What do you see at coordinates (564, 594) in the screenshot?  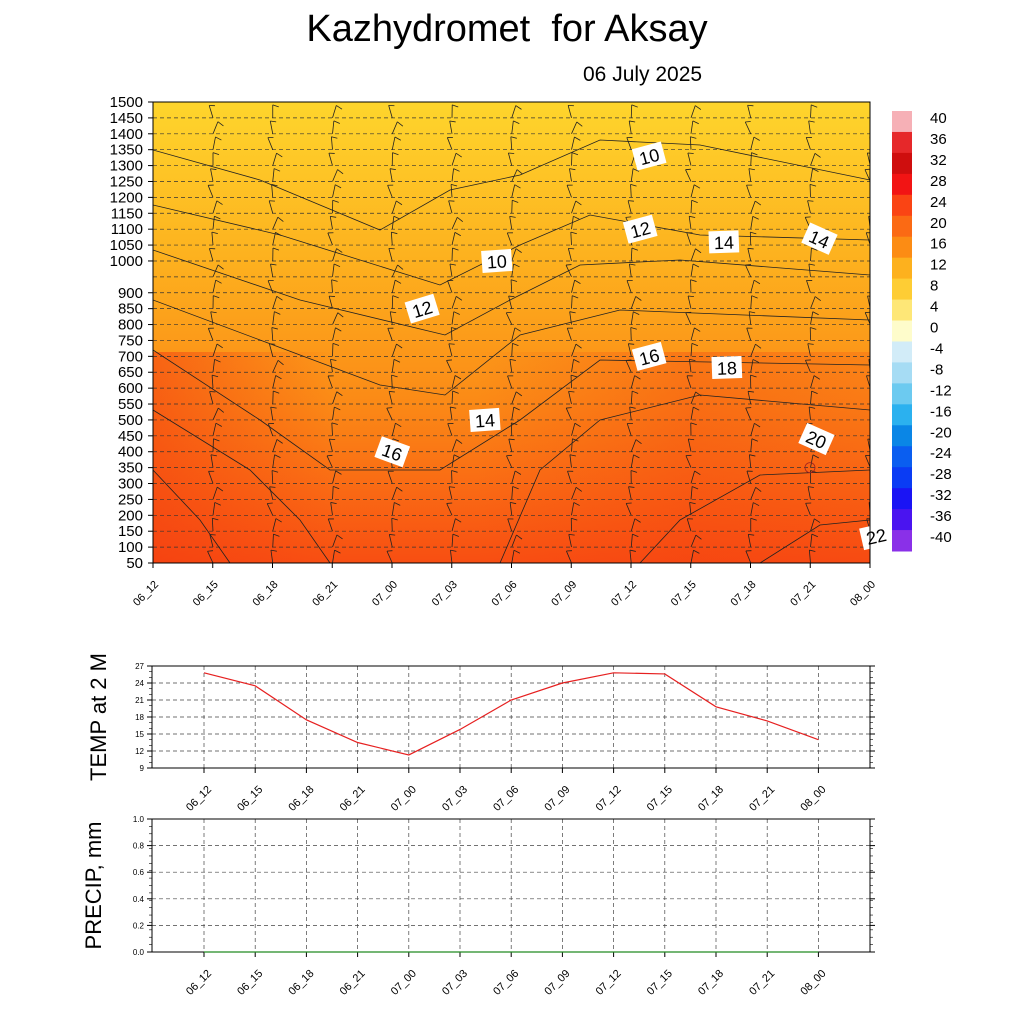 I see `x-tick-label: 07_09` at bounding box center [564, 594].